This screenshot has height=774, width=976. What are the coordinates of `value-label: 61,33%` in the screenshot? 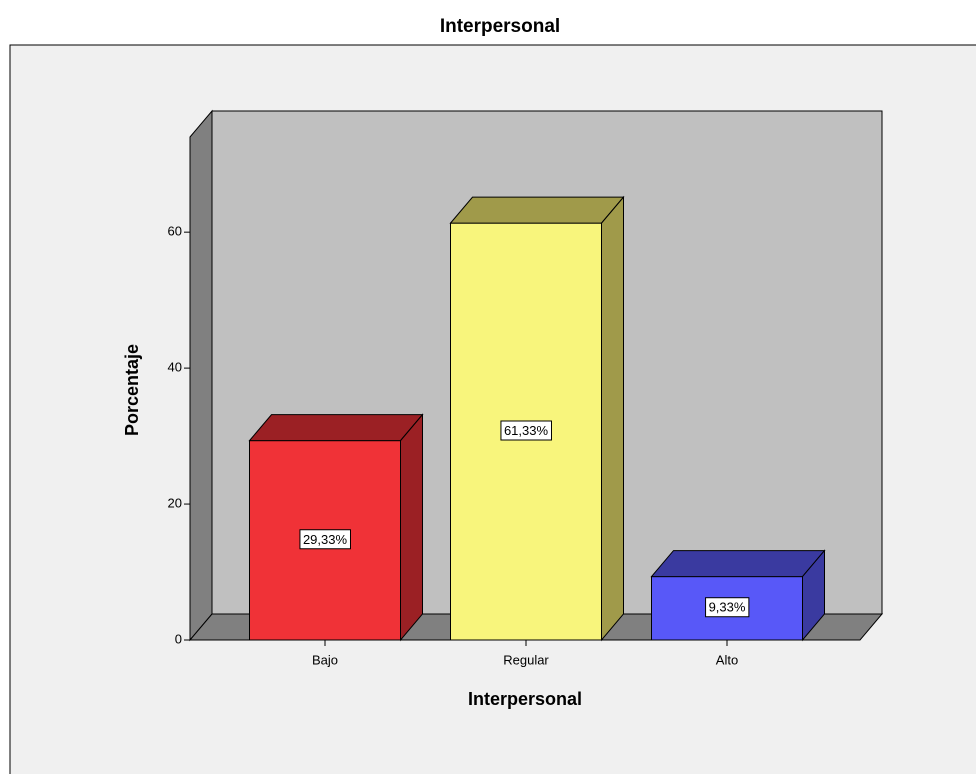 It's located at (526, 430).